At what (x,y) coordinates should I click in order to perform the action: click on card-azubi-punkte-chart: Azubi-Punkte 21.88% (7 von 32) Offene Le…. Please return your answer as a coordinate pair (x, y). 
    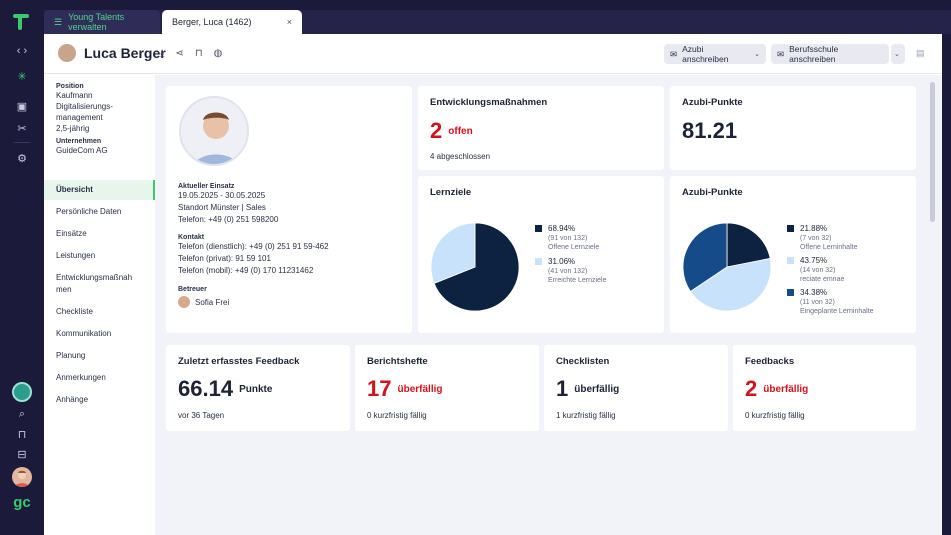
    Looking at the image, I should click on (793, 254).